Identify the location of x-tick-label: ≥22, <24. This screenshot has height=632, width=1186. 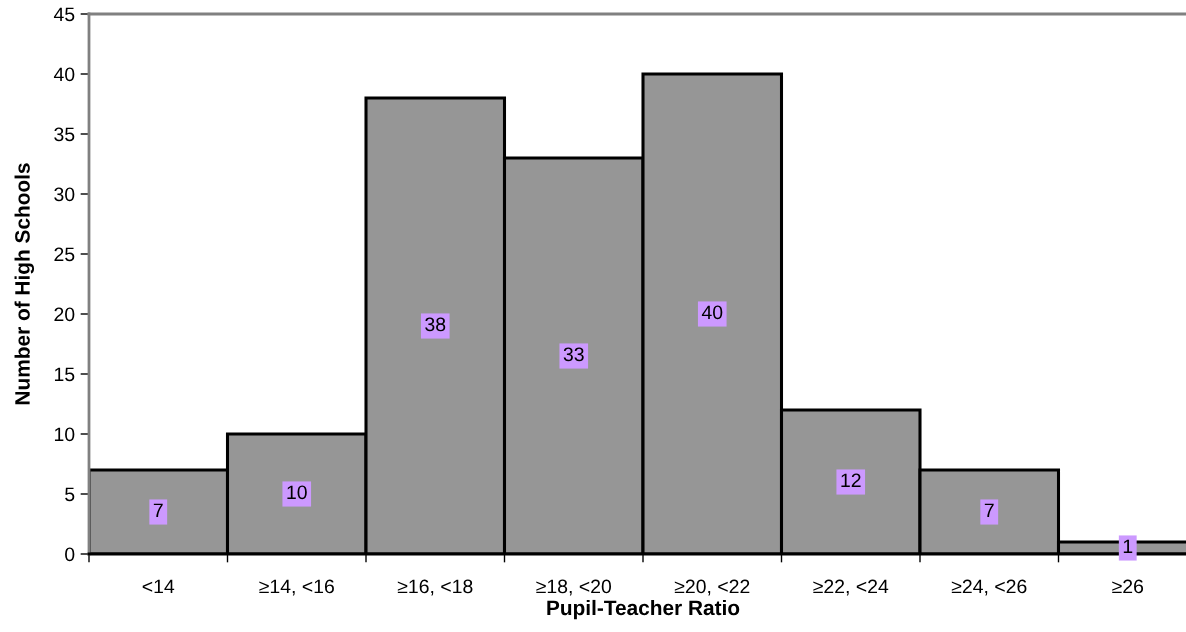
(851, 587).